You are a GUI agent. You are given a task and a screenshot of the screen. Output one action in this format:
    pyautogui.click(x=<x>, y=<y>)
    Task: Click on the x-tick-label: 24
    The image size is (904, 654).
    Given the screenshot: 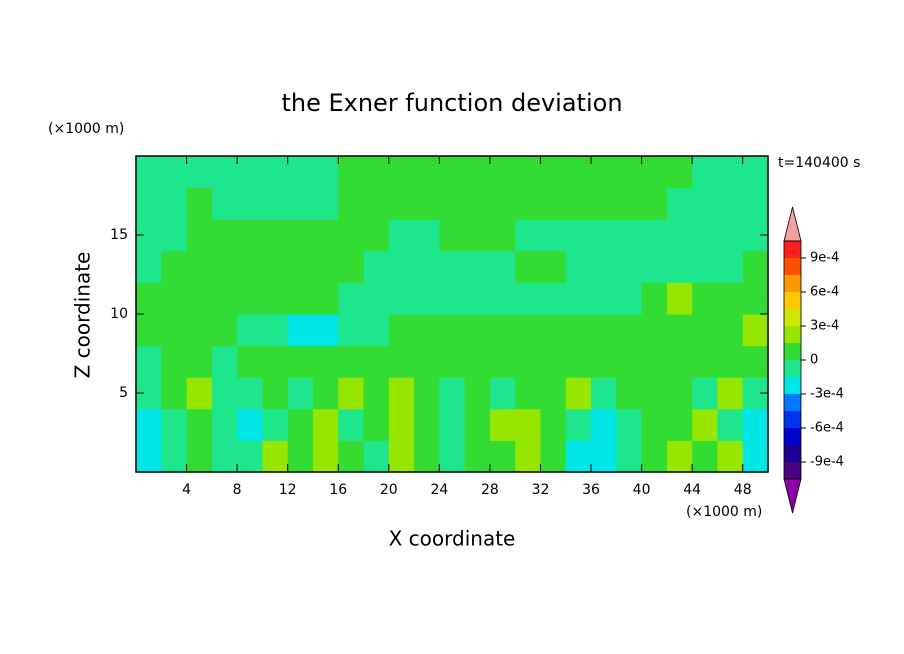 What is the action you would take?
    pyautogui.click(x=439, y=490)
    